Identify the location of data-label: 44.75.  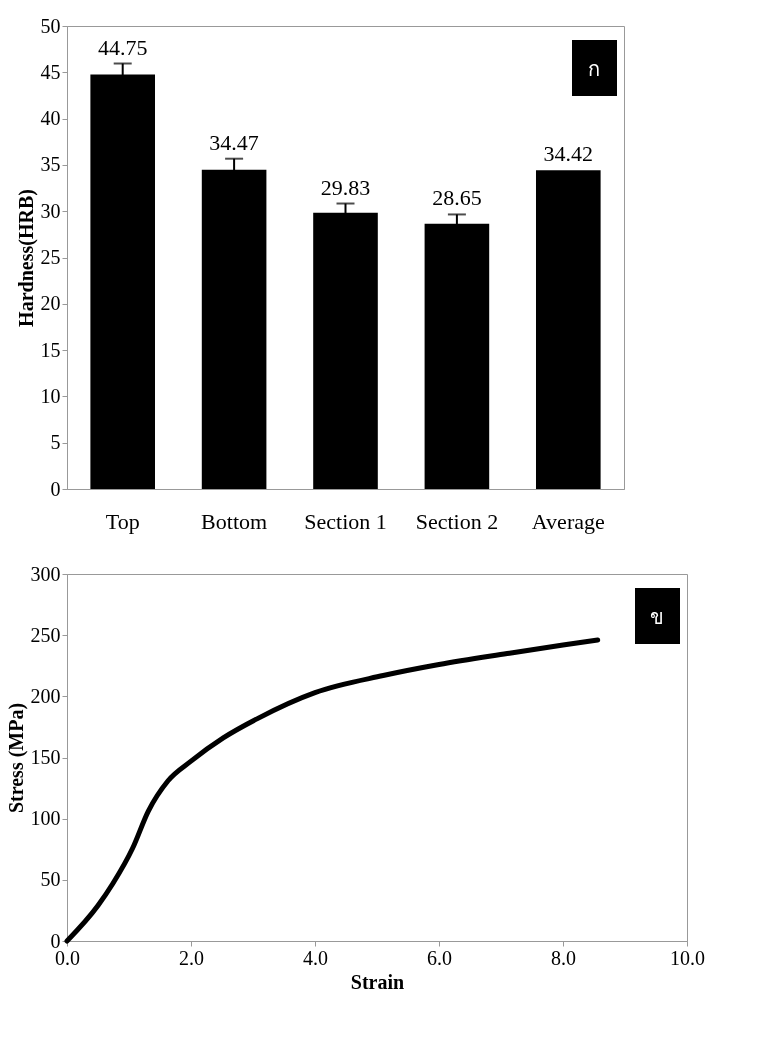
(122, 47).